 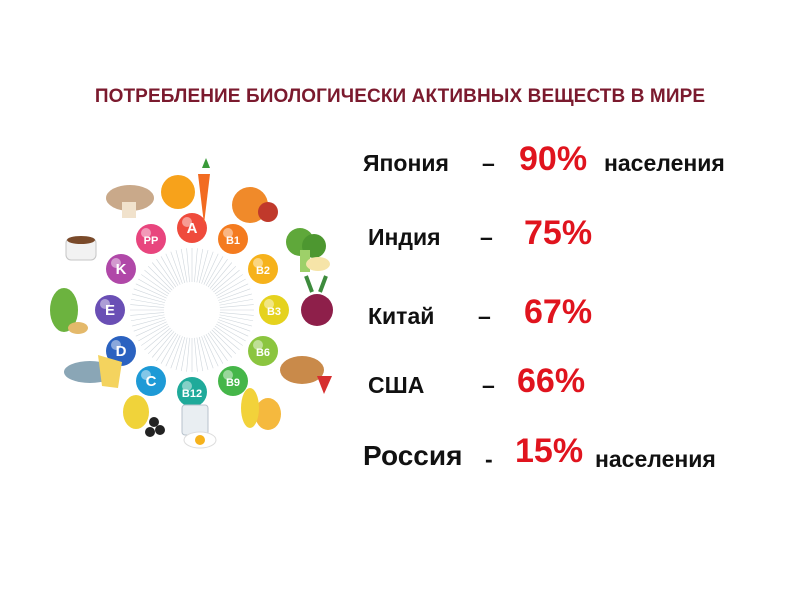 What do you see at coordinates (144, 416) in the screenshot?
I see `lemon-currant-icon` at bounding box center [144, 416].